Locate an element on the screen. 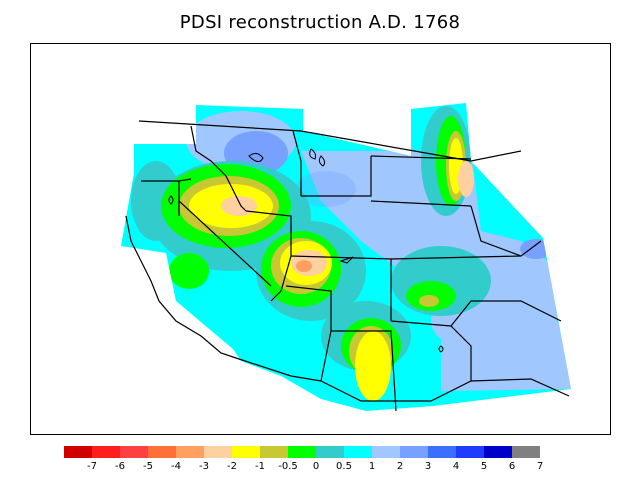  legend-tick-label: -0.5 is located at coordinates (288, 466).